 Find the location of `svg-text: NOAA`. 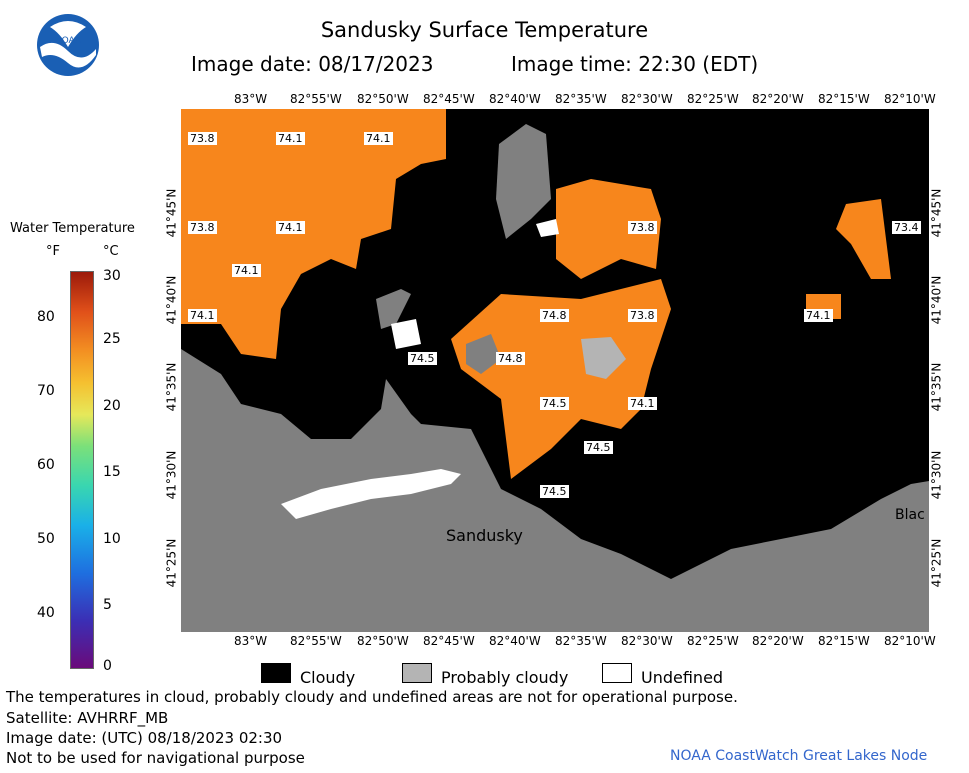

svg-text: NOAA is located at coordinates (68, 41).